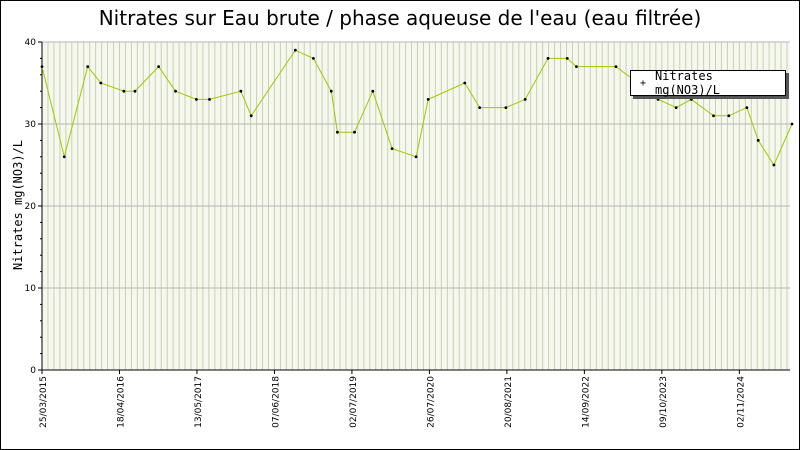  What do you see at coordinates (276, 402) in the screenshot?
I see `x-tick-label: 07/06/2018` at bounding box center [276, 402].